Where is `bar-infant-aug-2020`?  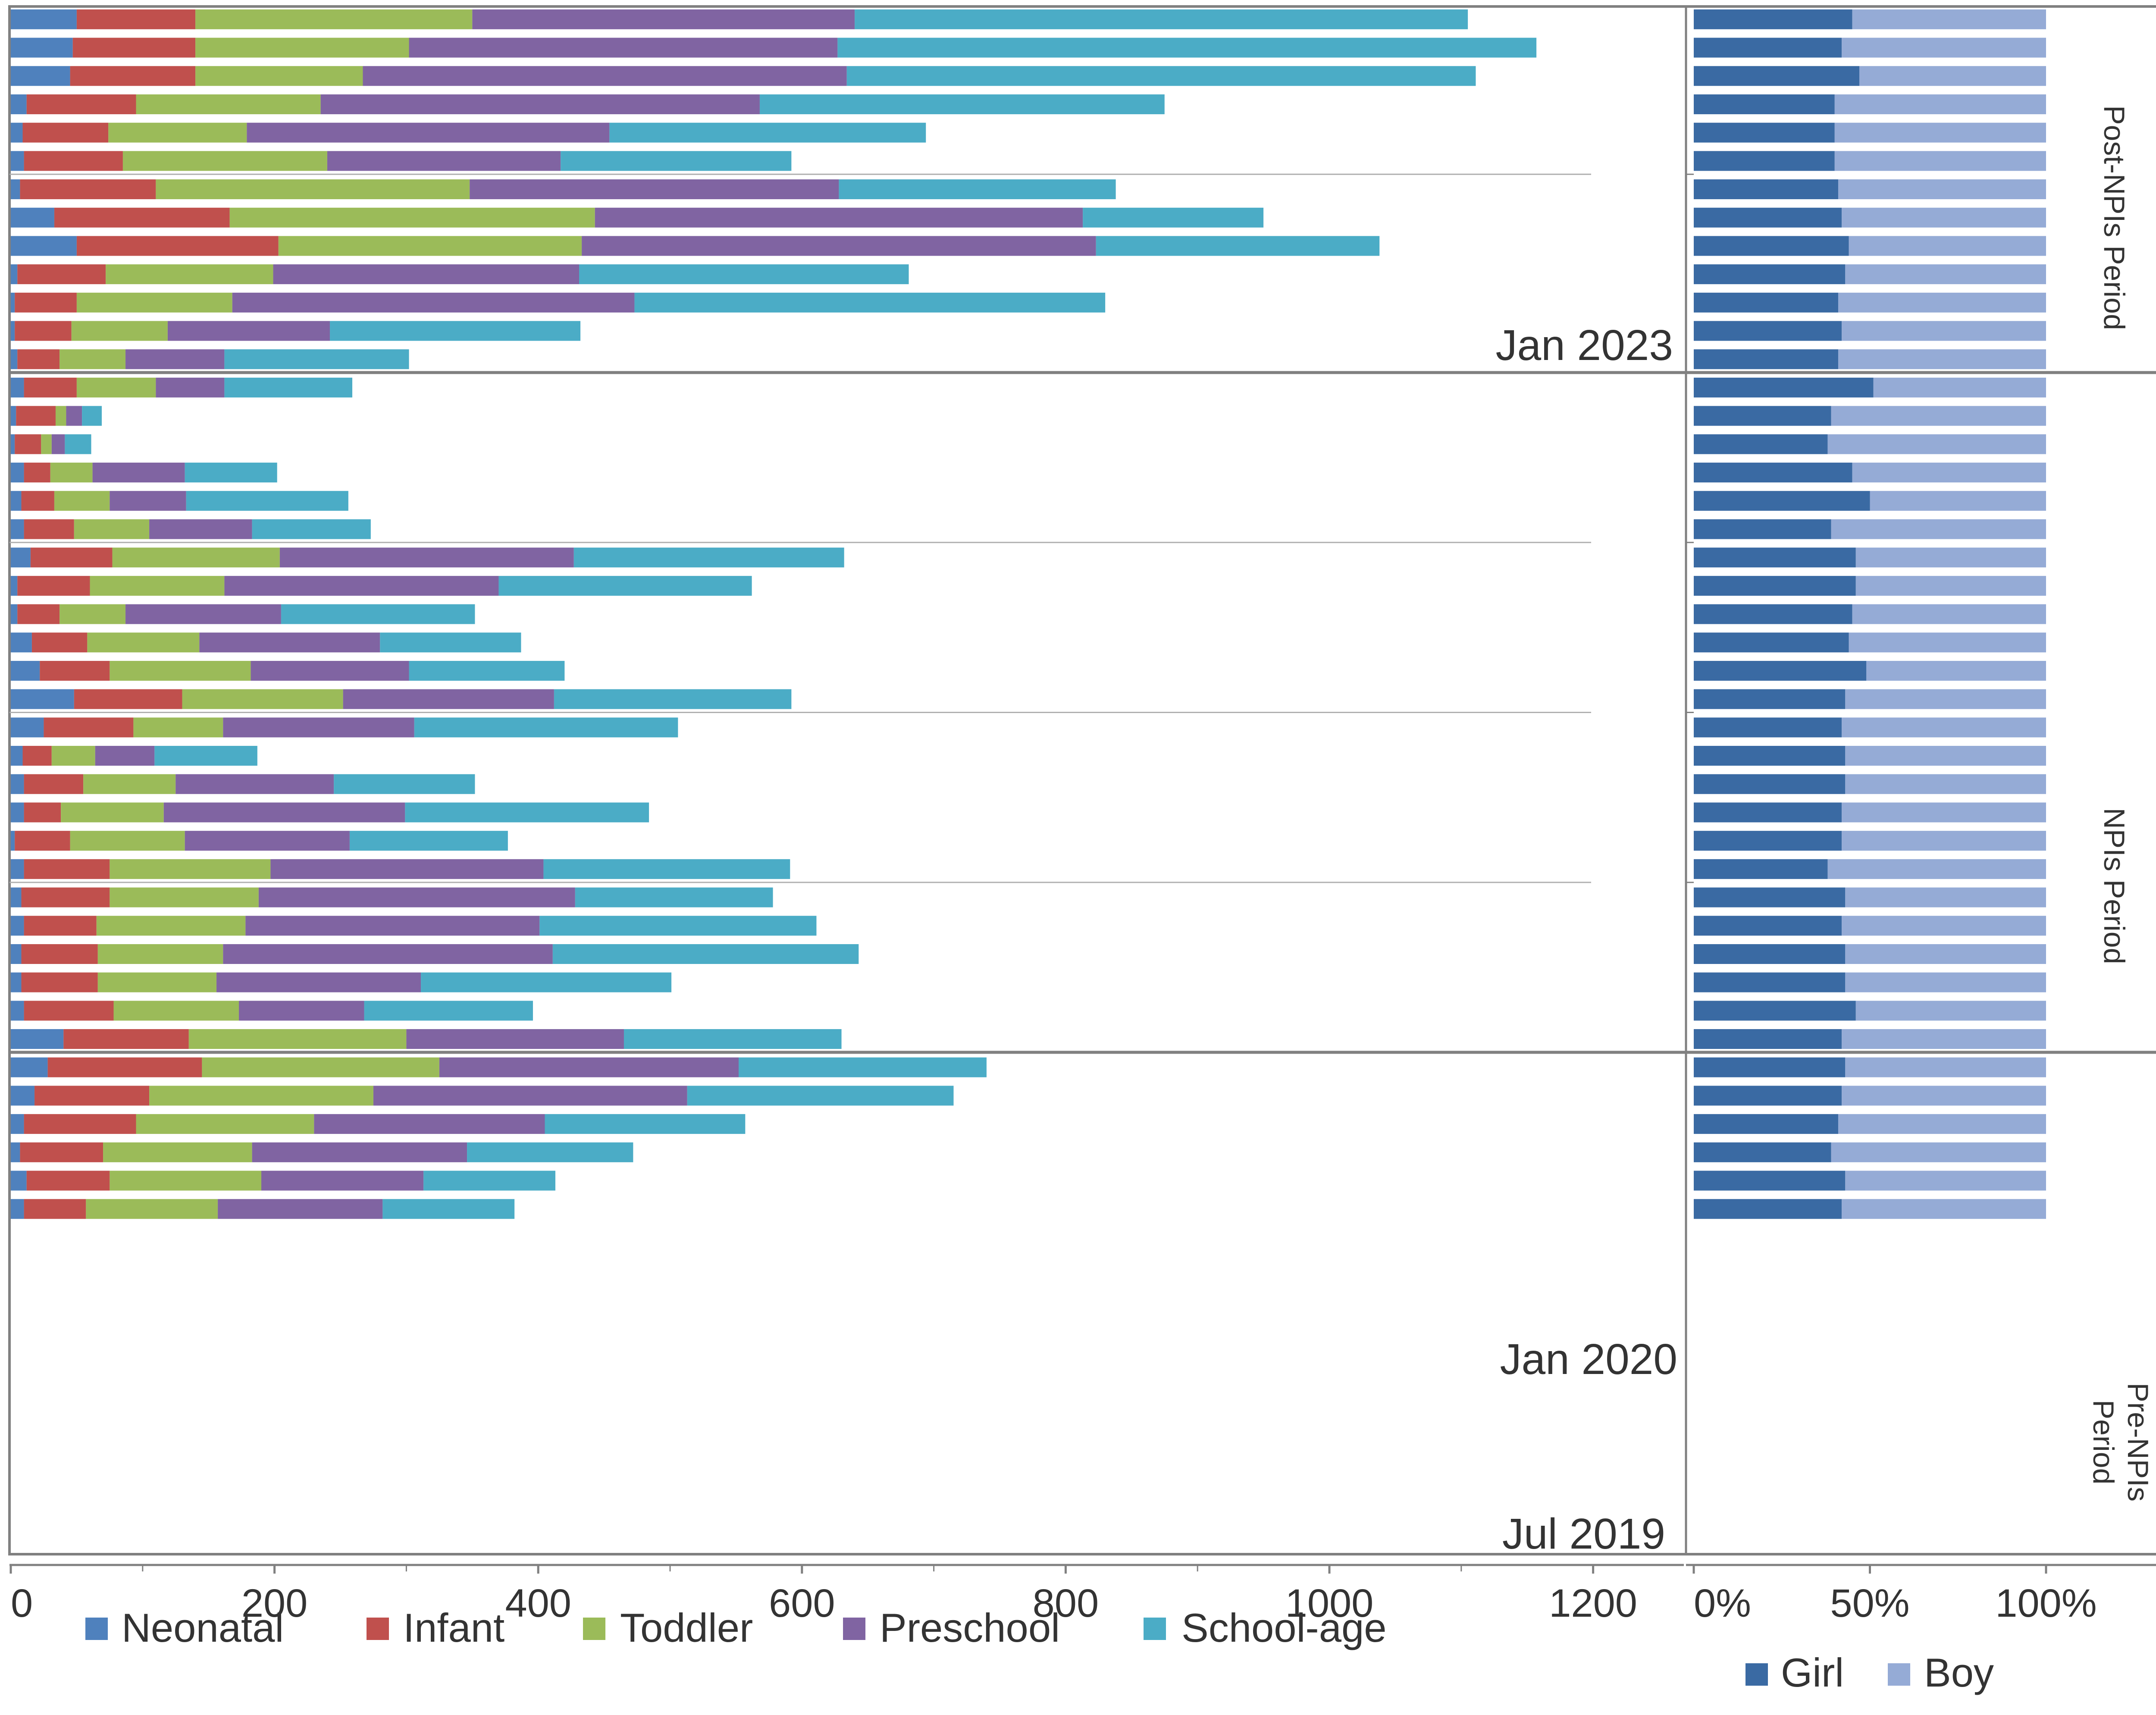
bar-infant-aug-2020 is located at coordinates (42, 841).